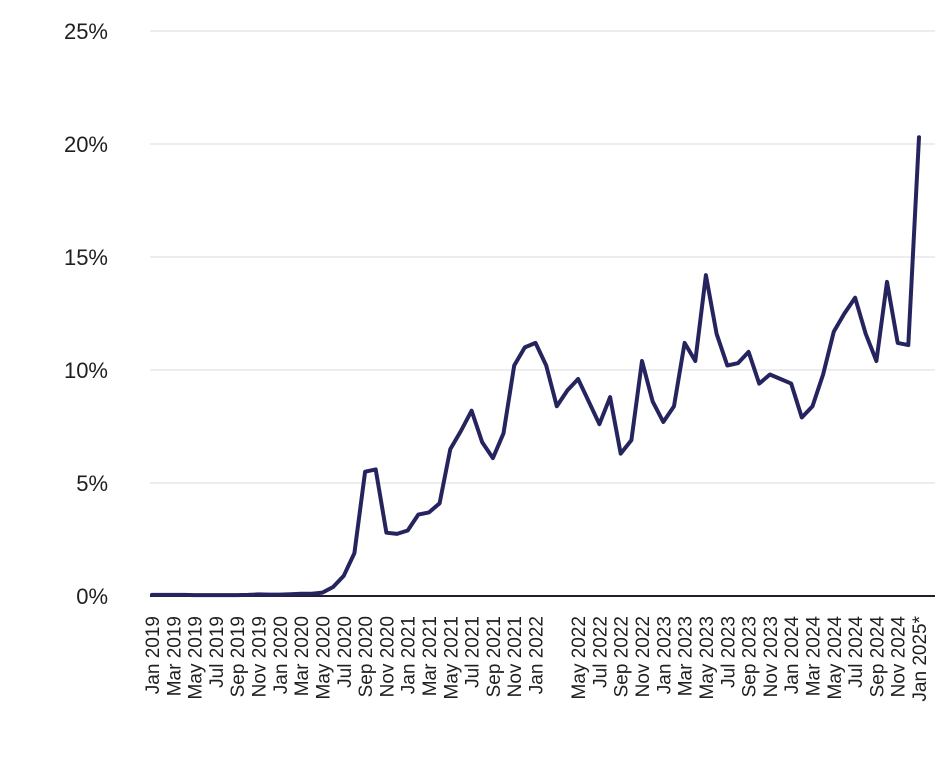  I want to click on y-tick-label: 25%, so click(86, 31).